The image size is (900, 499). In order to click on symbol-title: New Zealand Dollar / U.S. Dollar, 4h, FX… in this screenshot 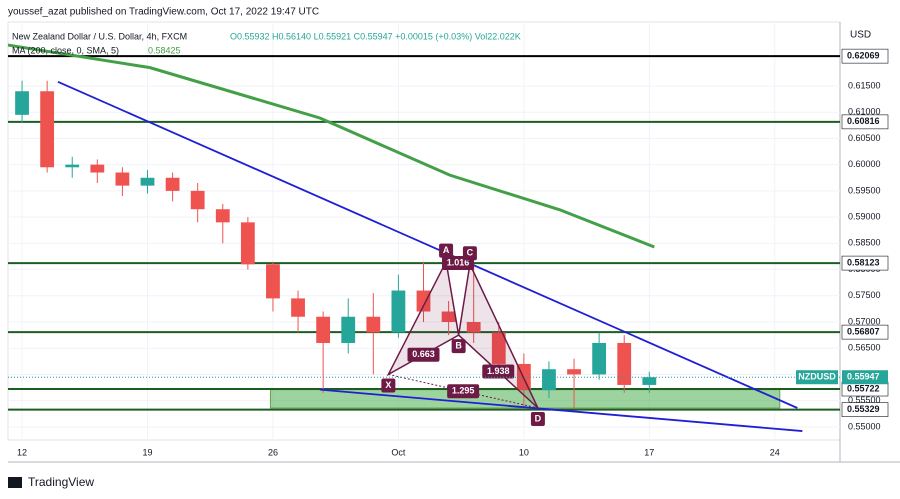, I will do `click(99, 36)`.